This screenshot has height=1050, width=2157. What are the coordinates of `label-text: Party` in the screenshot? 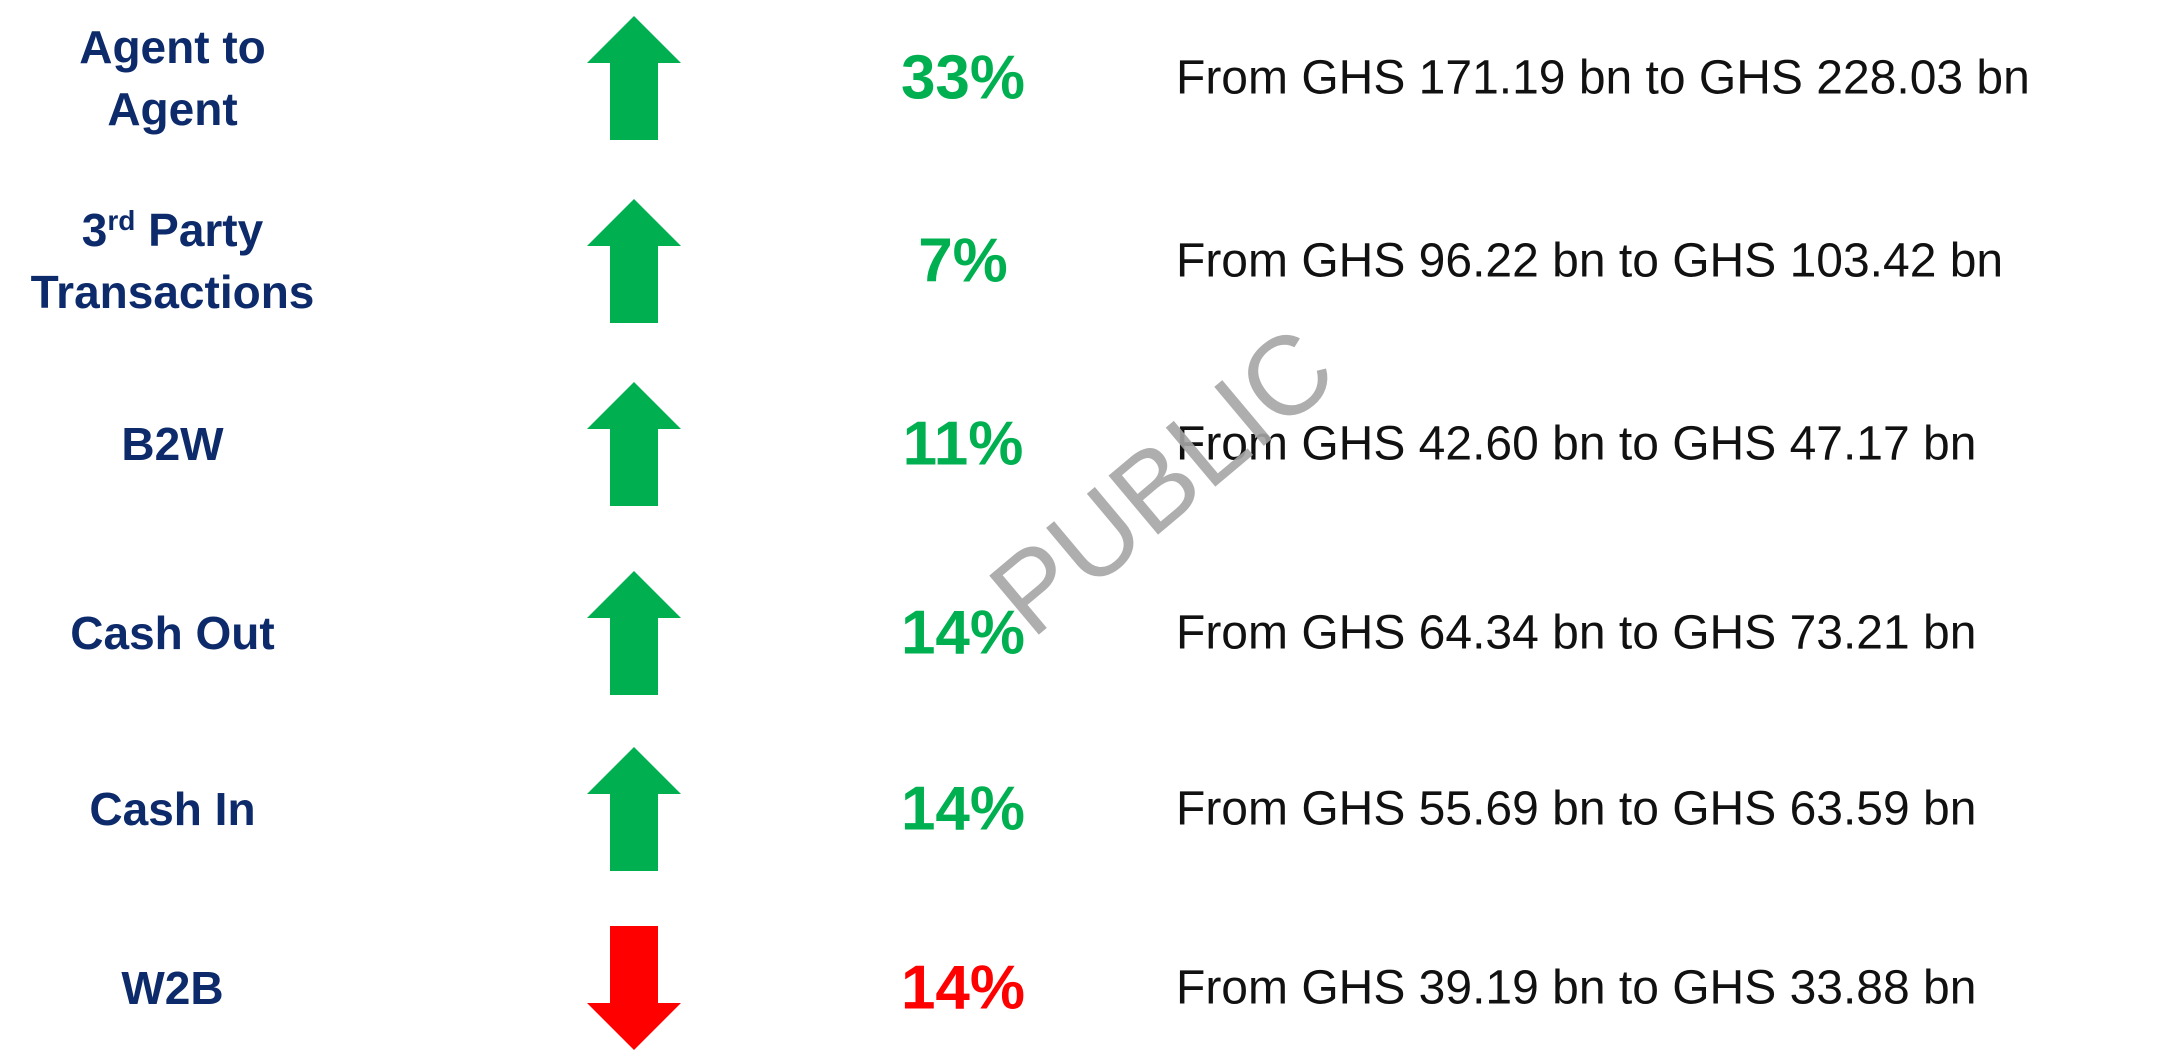 It's located at (199, 230).